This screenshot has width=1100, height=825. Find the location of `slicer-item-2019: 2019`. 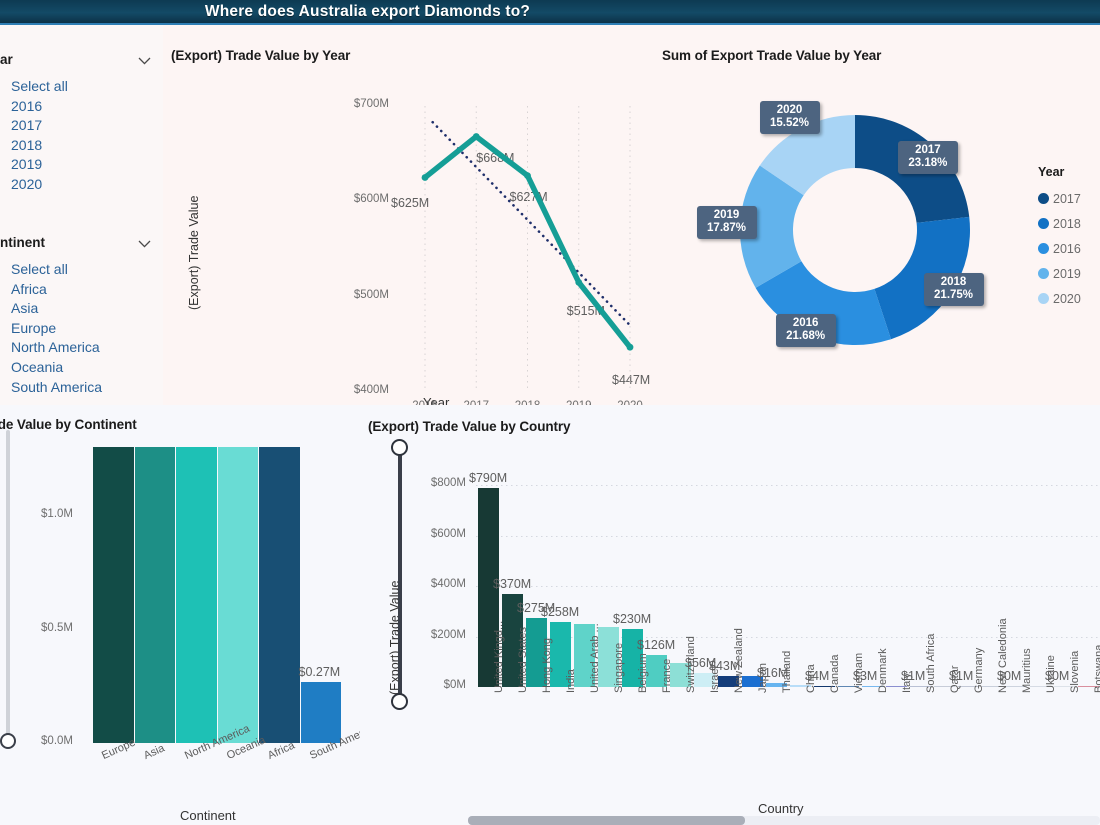

slicer-item-2019: 2019 is located at coordinates (27, 164).